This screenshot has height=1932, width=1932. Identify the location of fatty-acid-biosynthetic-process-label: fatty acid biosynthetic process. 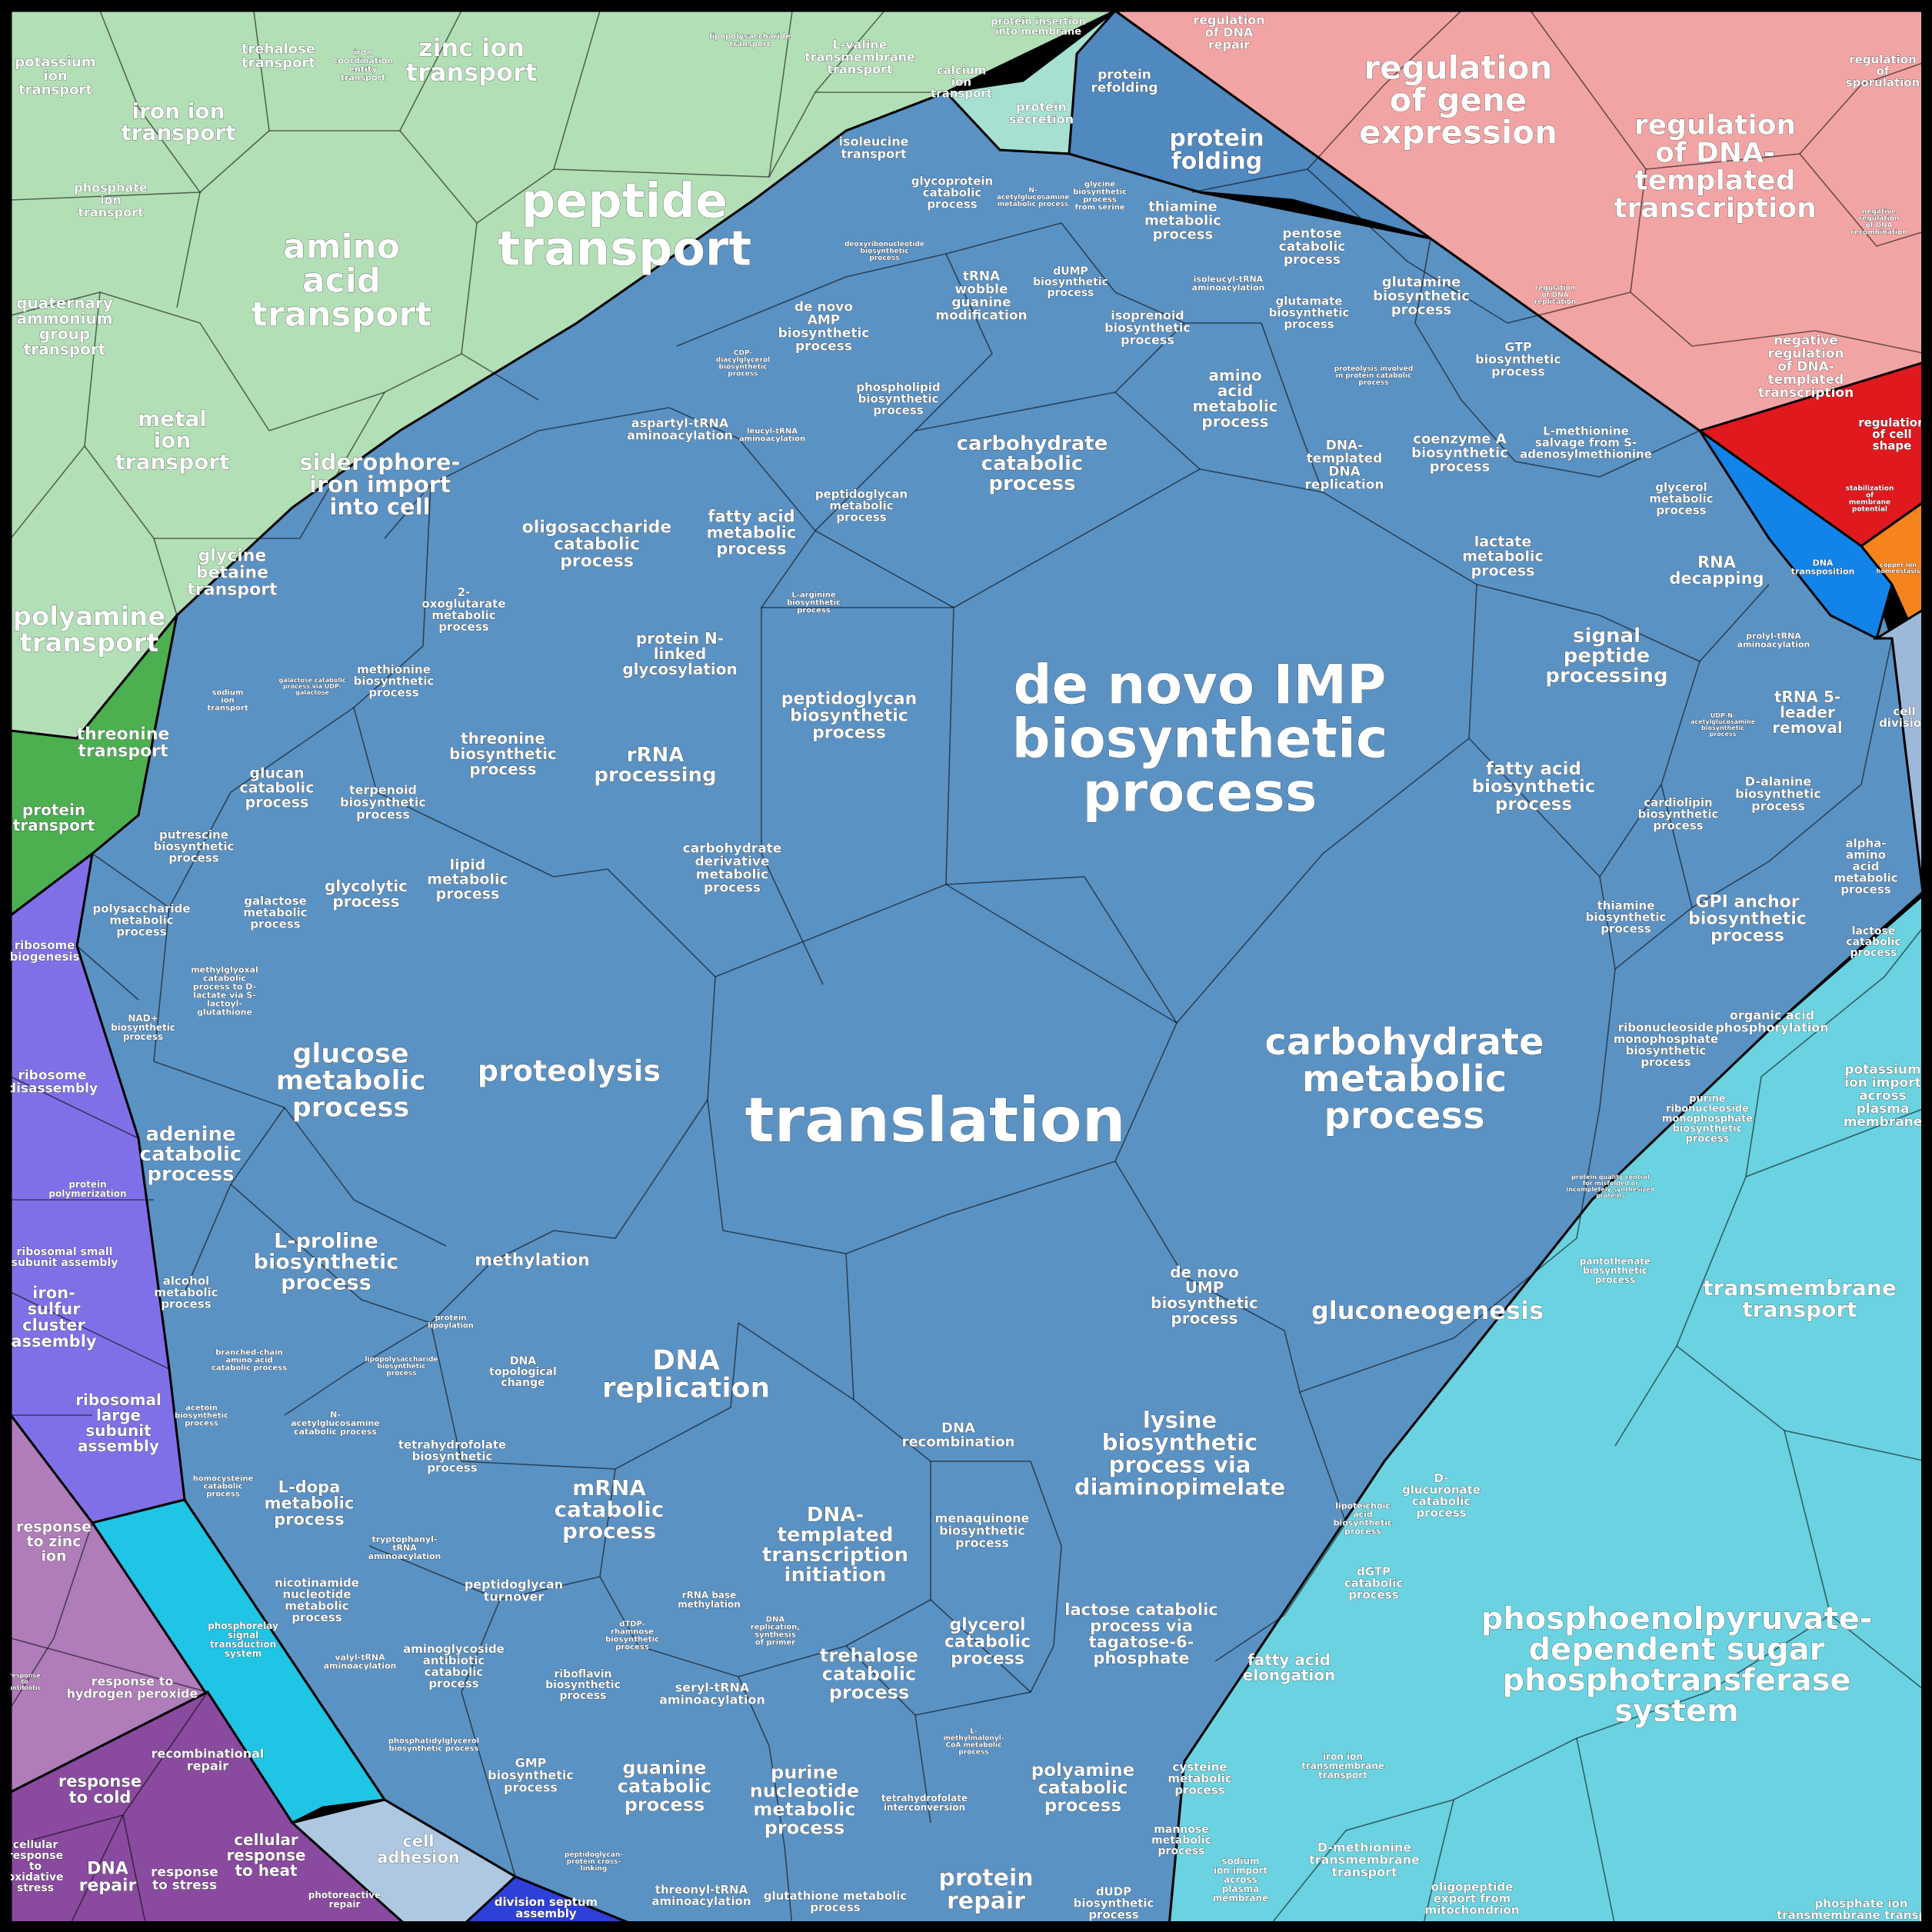
(1534, 786).